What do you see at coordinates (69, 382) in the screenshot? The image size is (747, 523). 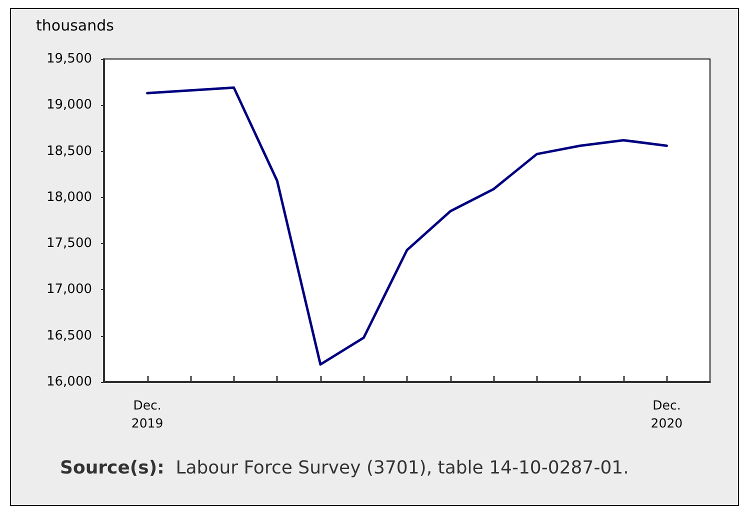 I see `y-tick-label: 16,000` at bounding box center [69, 382].